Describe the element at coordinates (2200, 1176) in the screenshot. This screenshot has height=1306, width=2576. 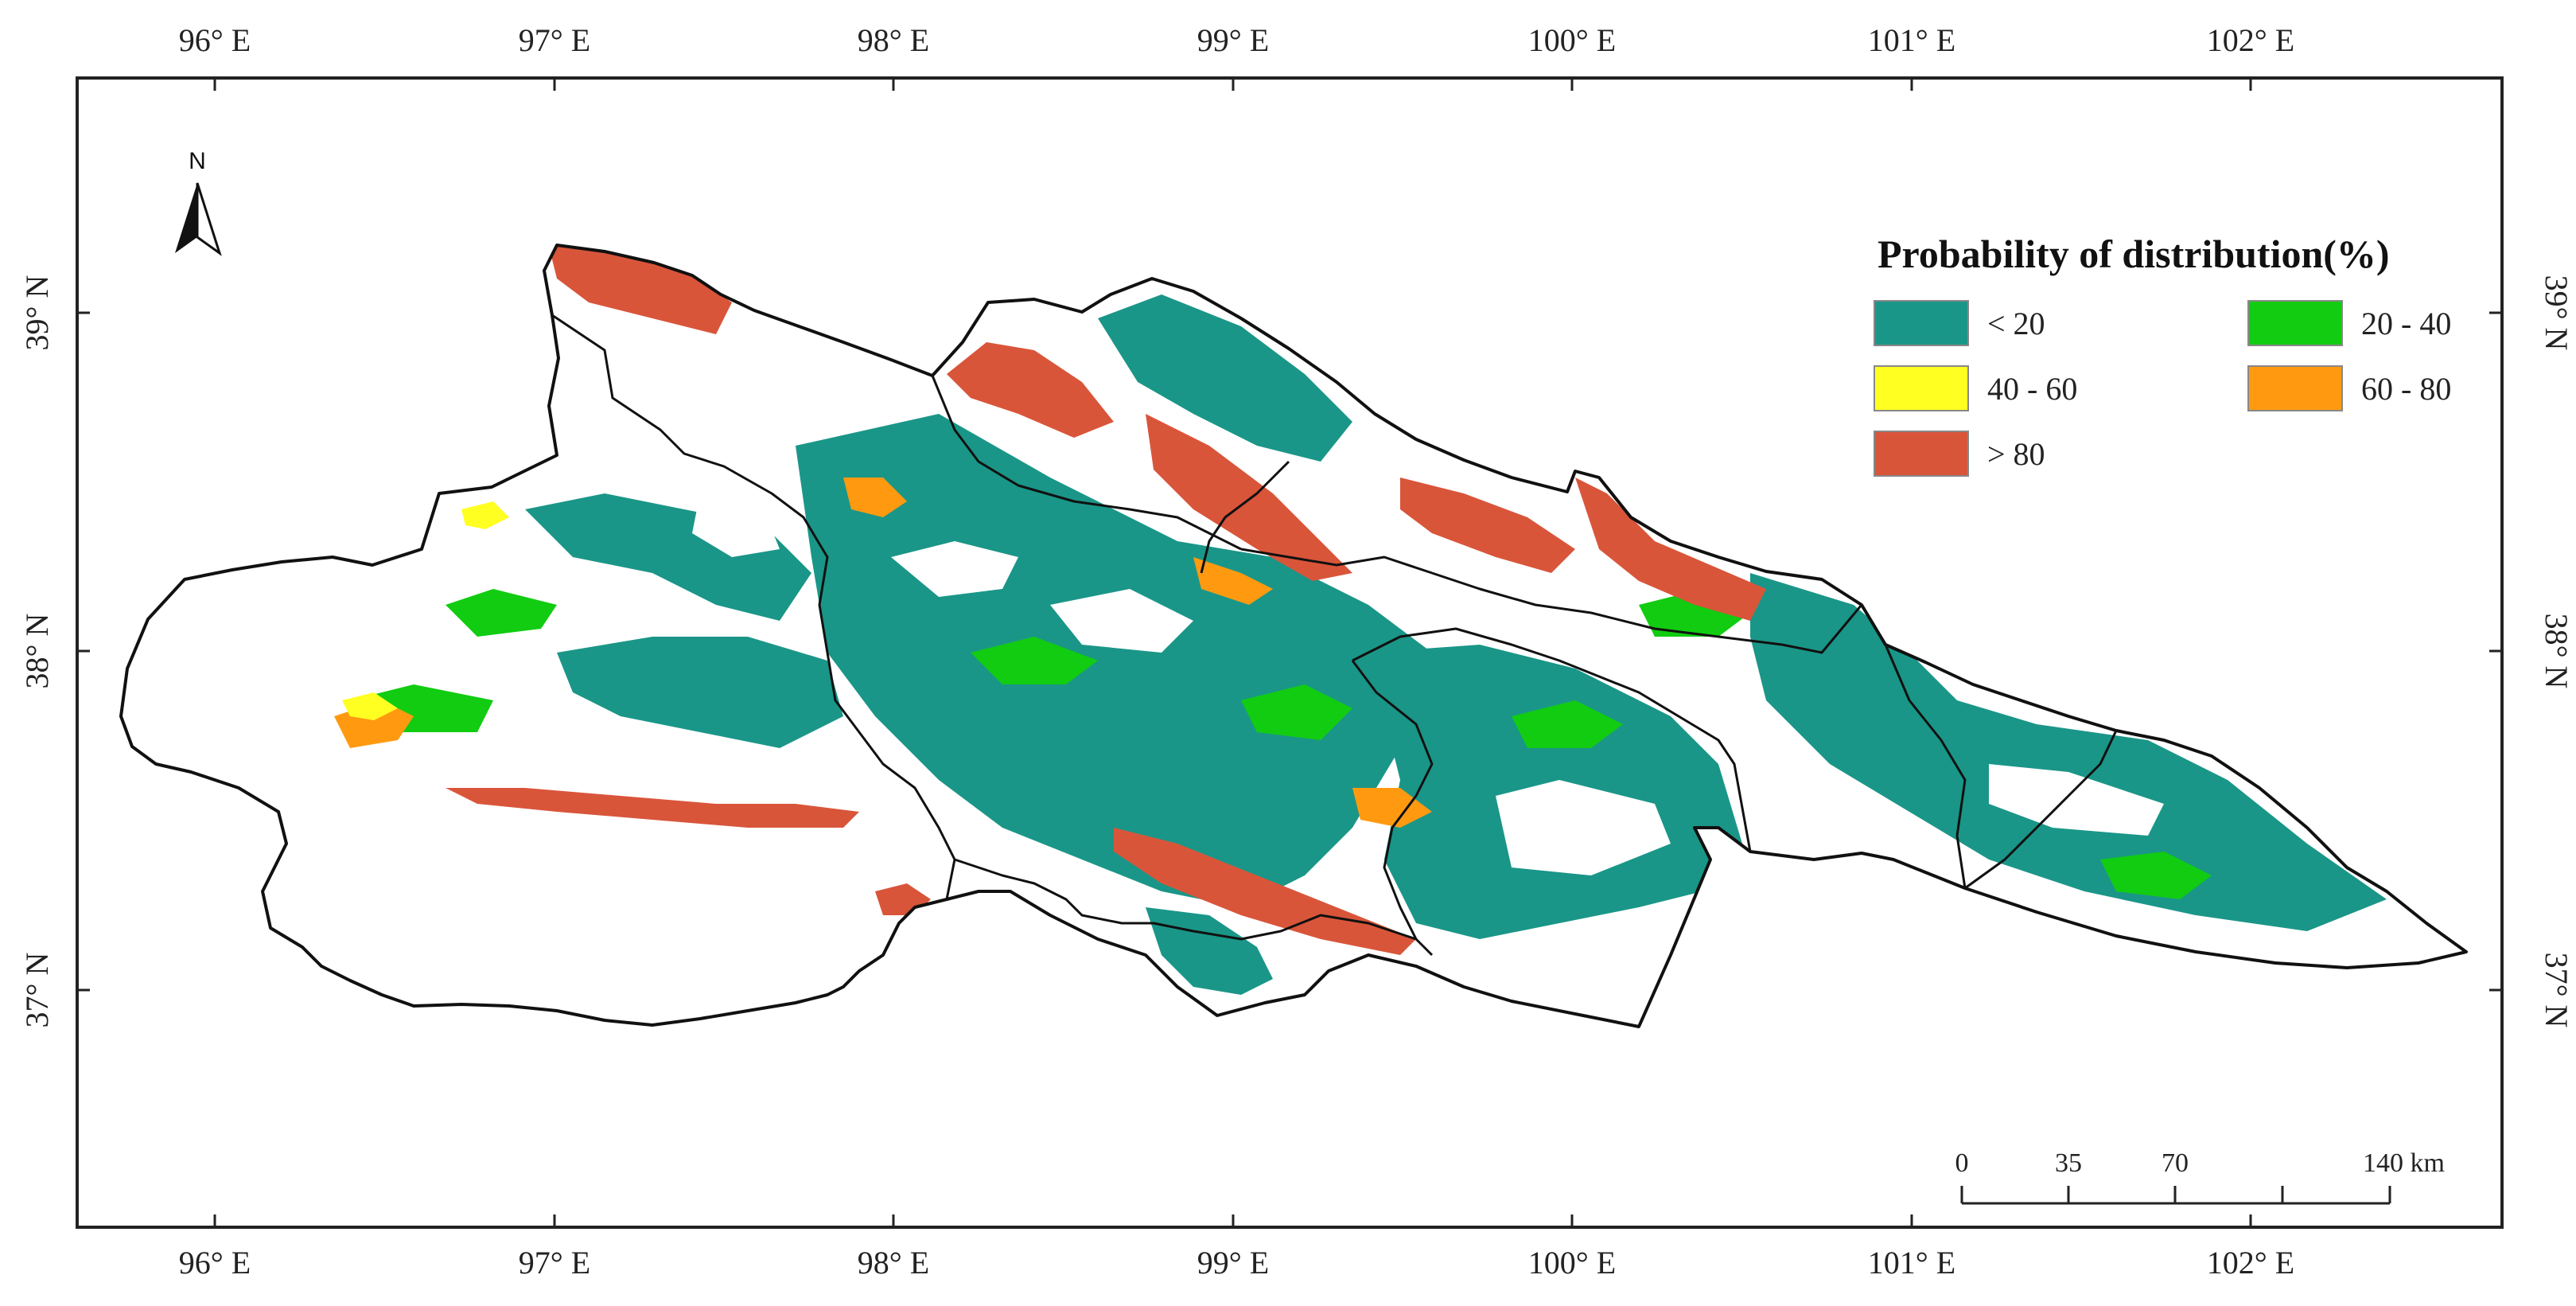
I see `scale-bar: 0 35 70 140 km` at that location.